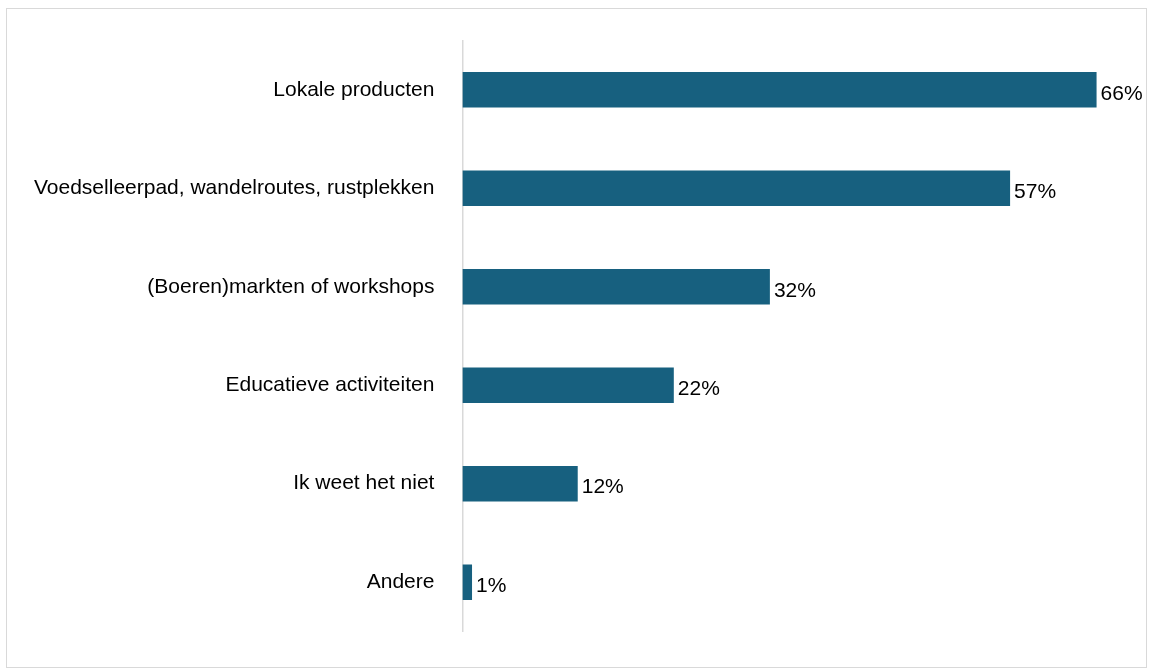 This screenshot has height=672, width=1149. I want to click on data-label: 66%, so click(1121, 92).